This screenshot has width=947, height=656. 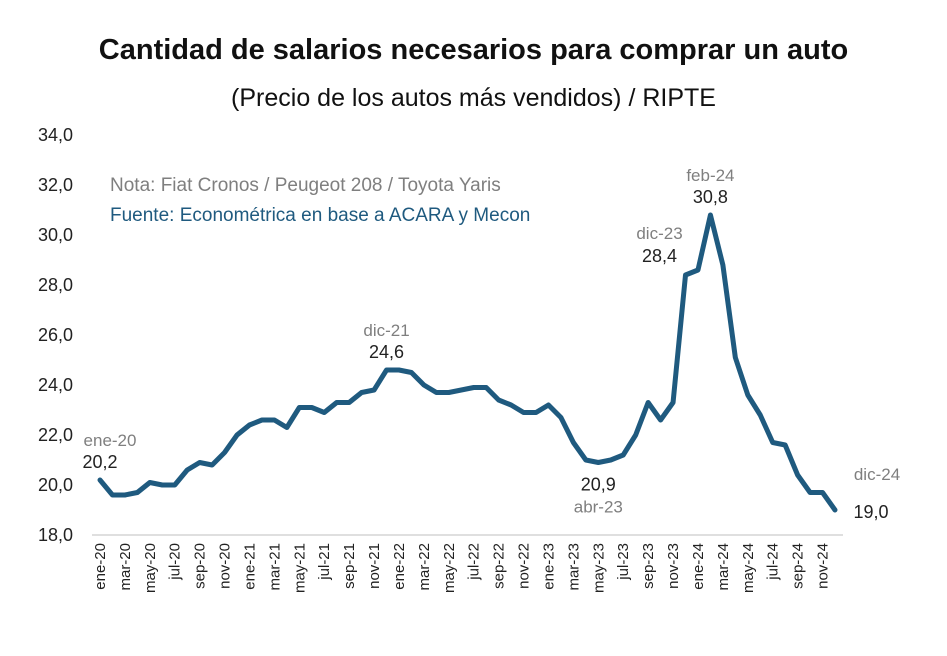 I want to click on x-tick-label: jul-24, so click(x=773, y=562).